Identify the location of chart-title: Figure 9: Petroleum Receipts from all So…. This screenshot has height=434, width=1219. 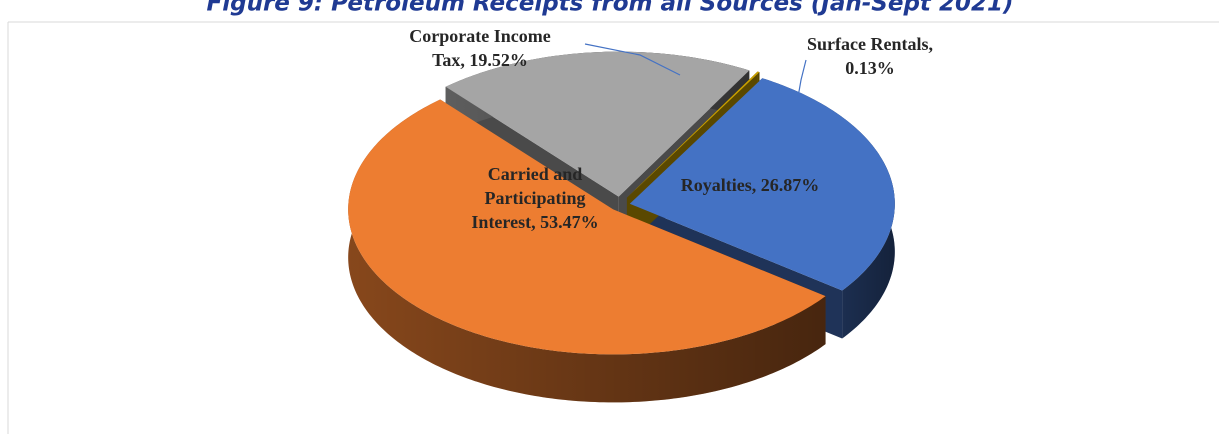
(610, 8).